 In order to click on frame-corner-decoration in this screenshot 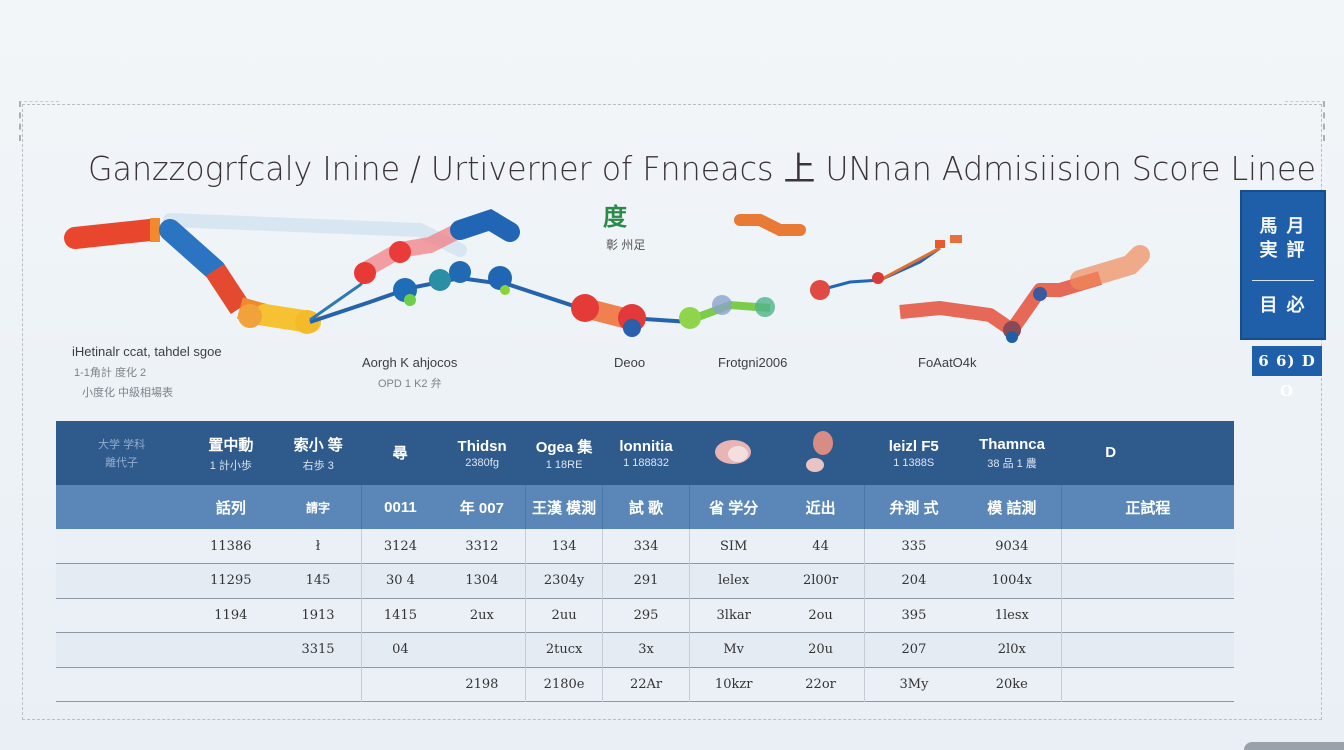, I will do `click(39, 121)`.